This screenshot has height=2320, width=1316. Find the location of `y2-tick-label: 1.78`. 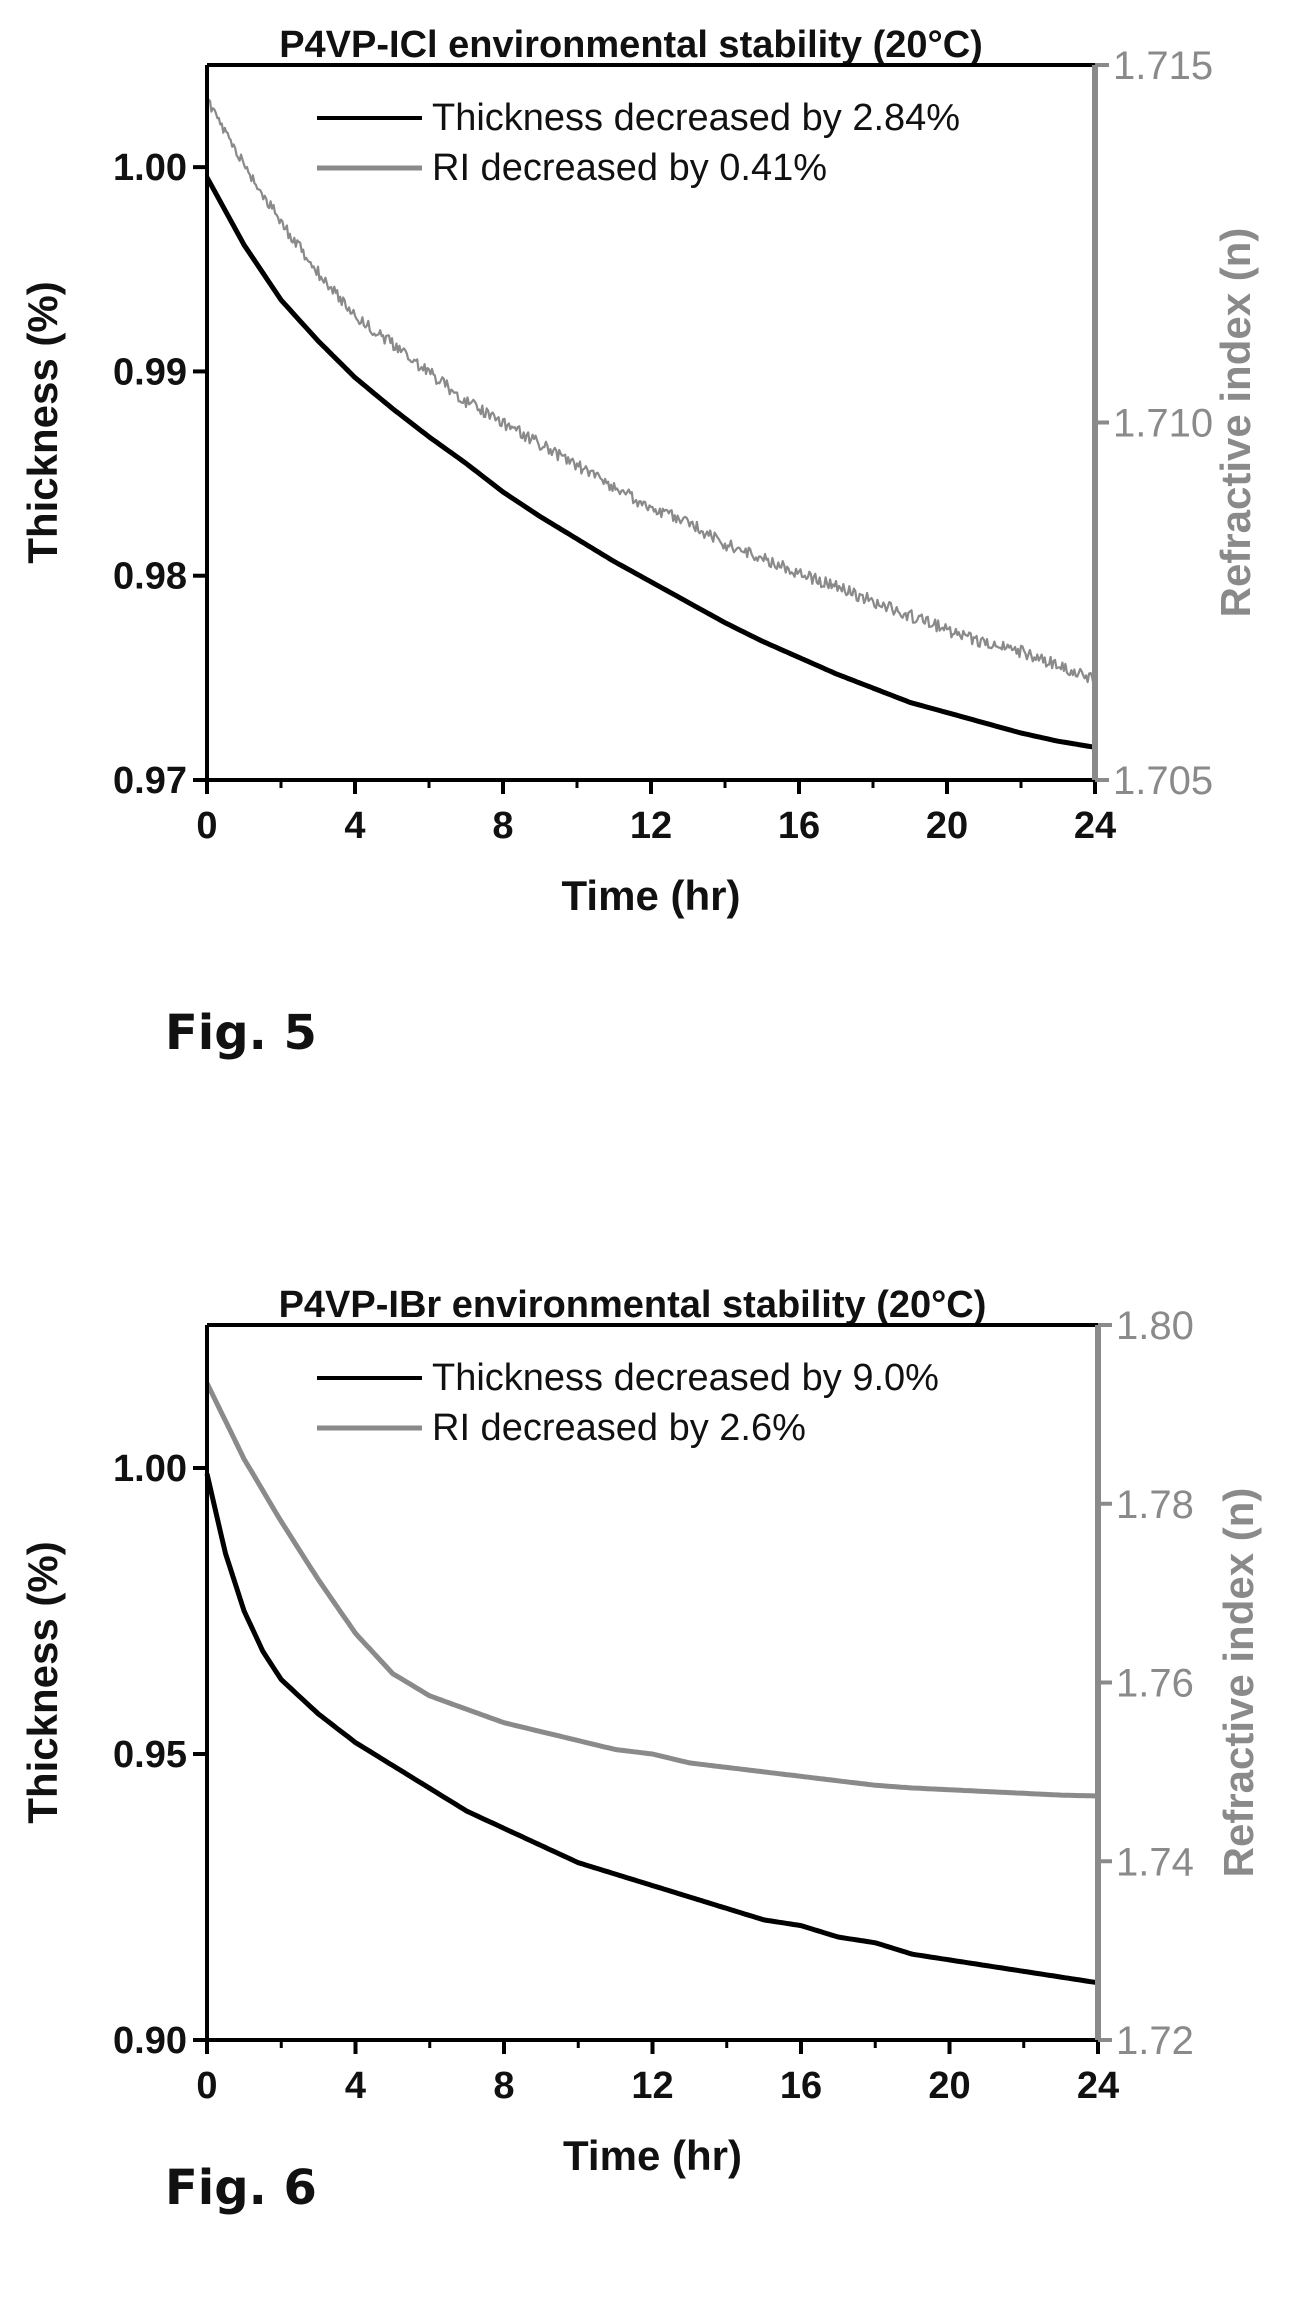

y2-tick-label: 1.78 is located at coordinates (1155, 1505).